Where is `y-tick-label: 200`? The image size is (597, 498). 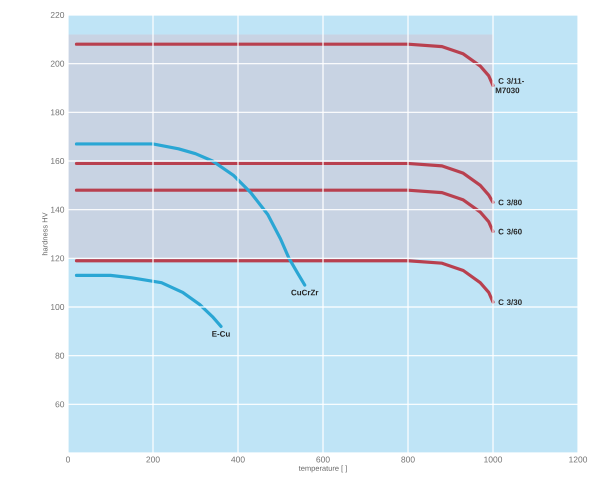
y-tick-label: 200 is located at coordinates (57, 63).